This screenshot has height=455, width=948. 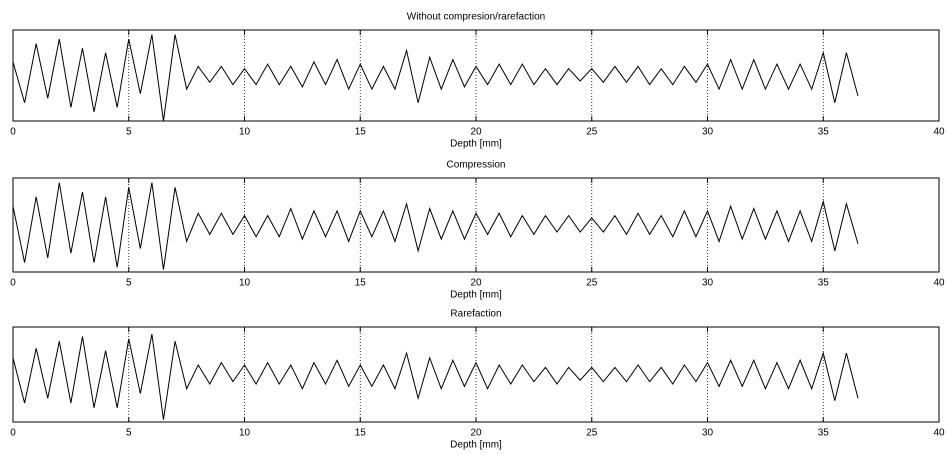 What do you see at coordinates (476, 17) in the screenshot?
I see `chart-title: Without compresion/rarefaction` at bounding box center [476, 17].